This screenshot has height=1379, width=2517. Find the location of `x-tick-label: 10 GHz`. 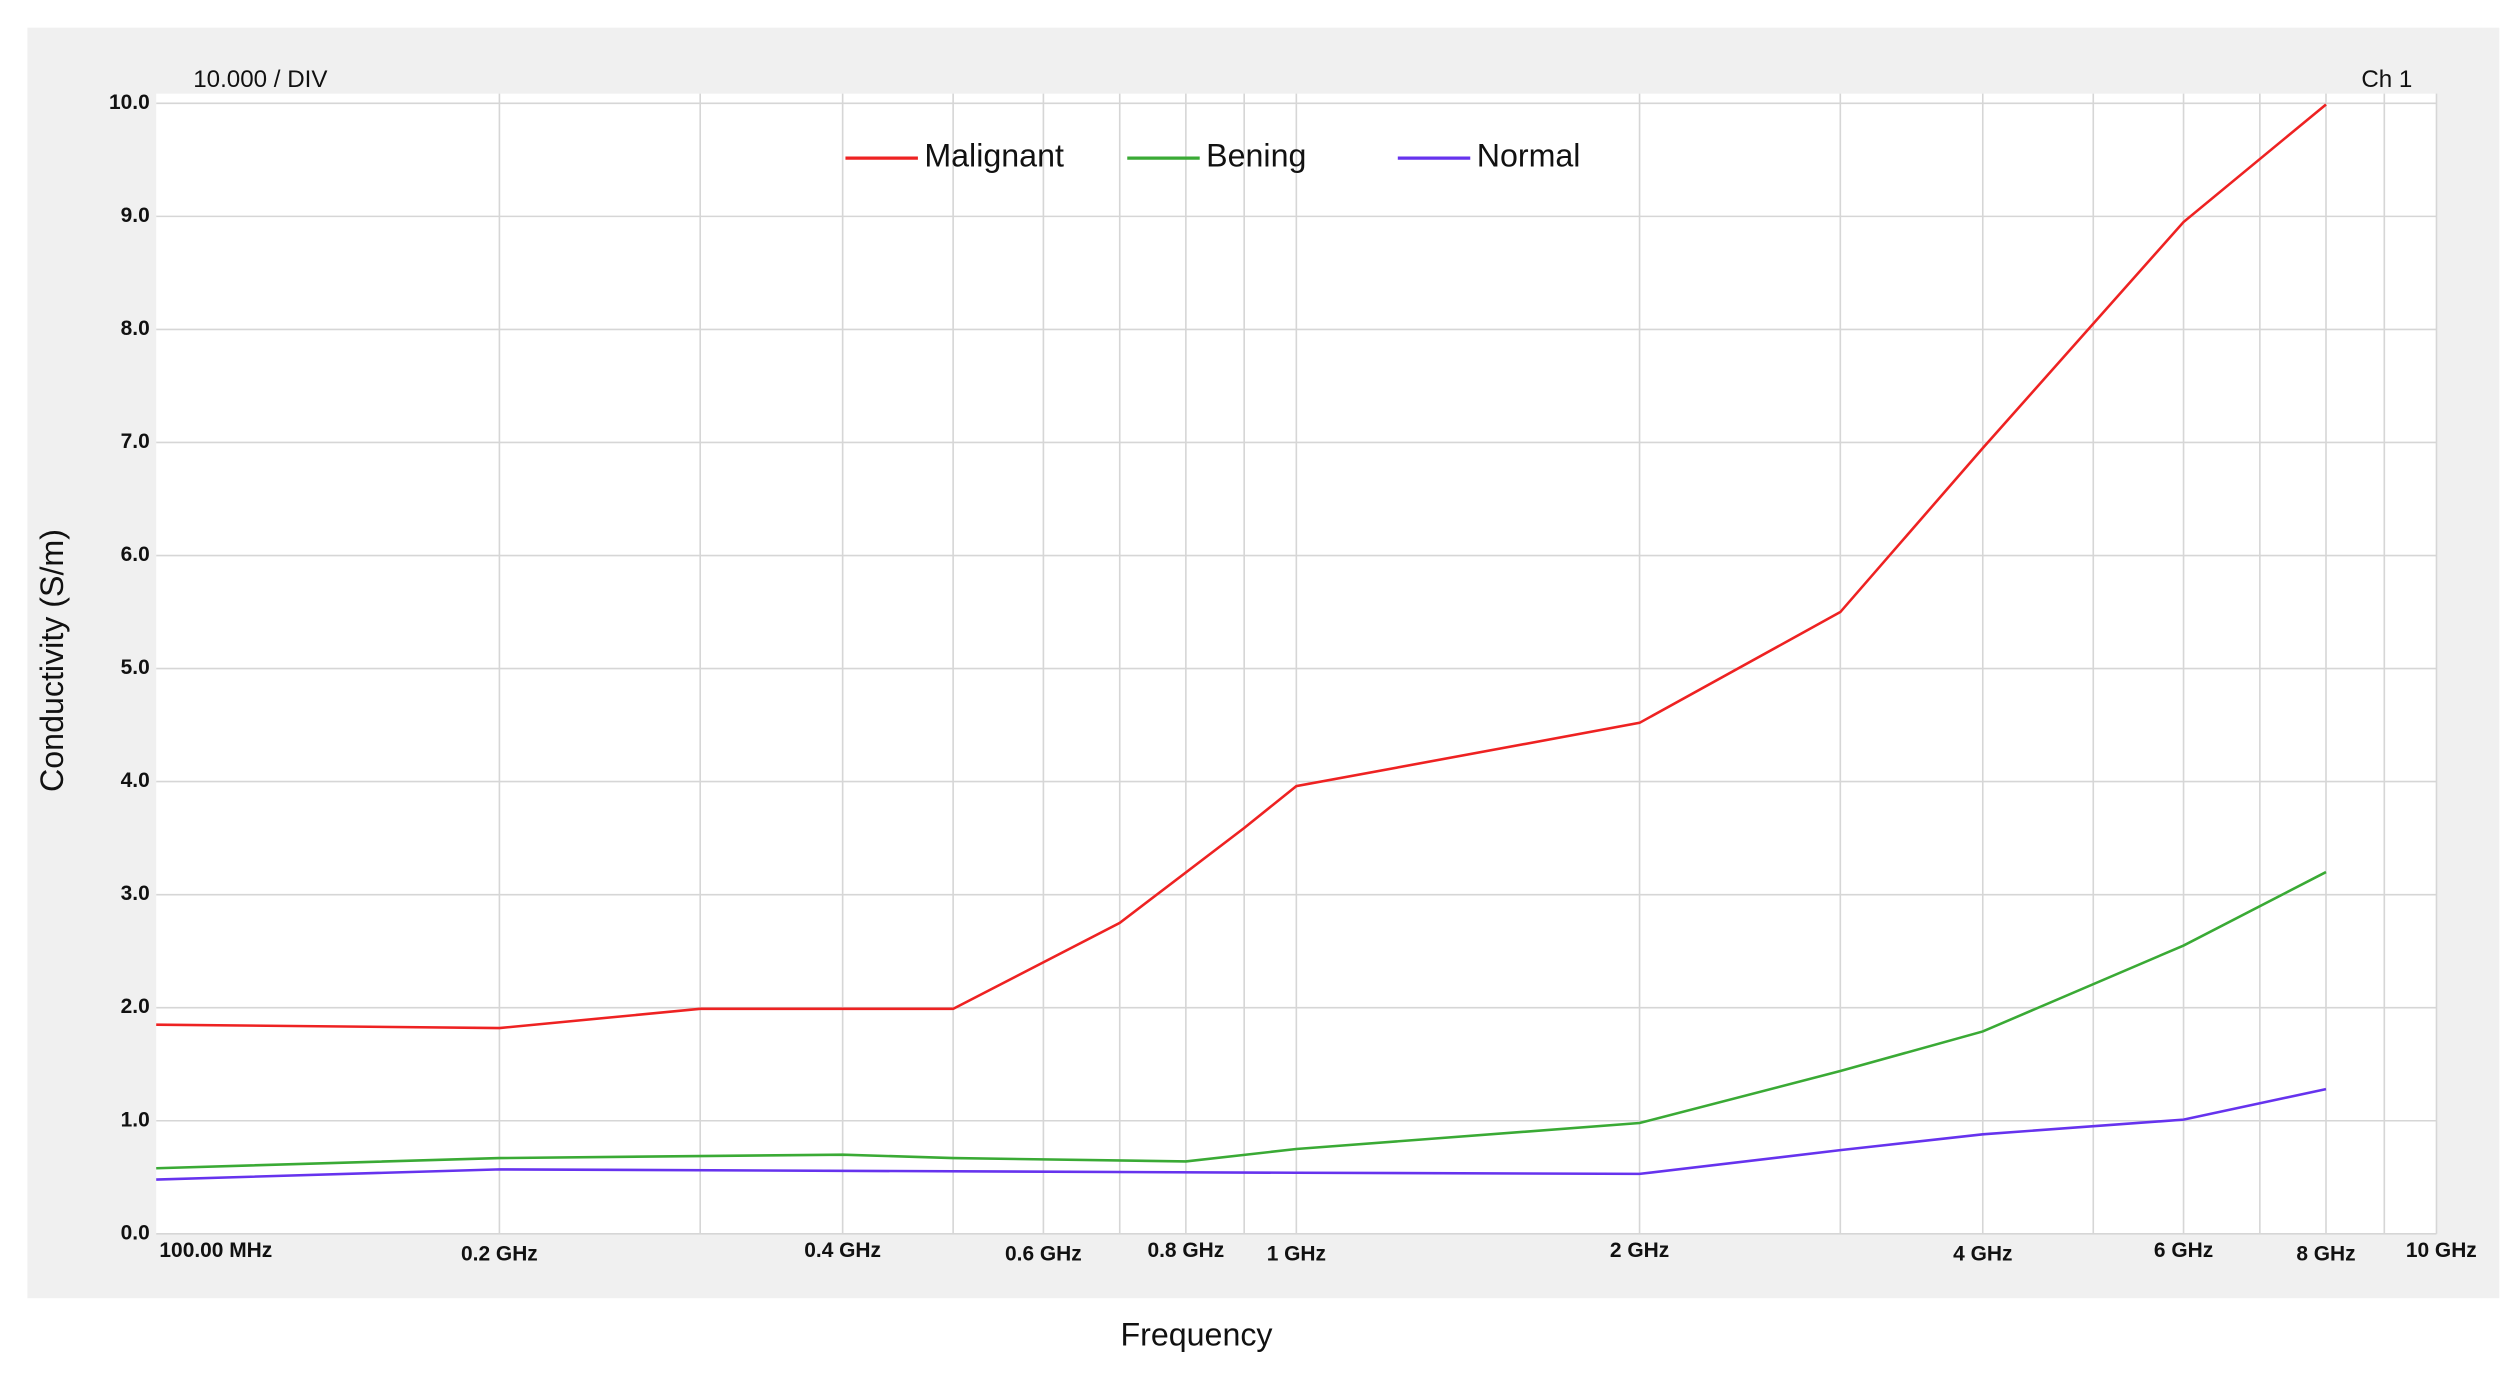

x-tick-label: 10 GHz is located at coordinates (2441, 1250).